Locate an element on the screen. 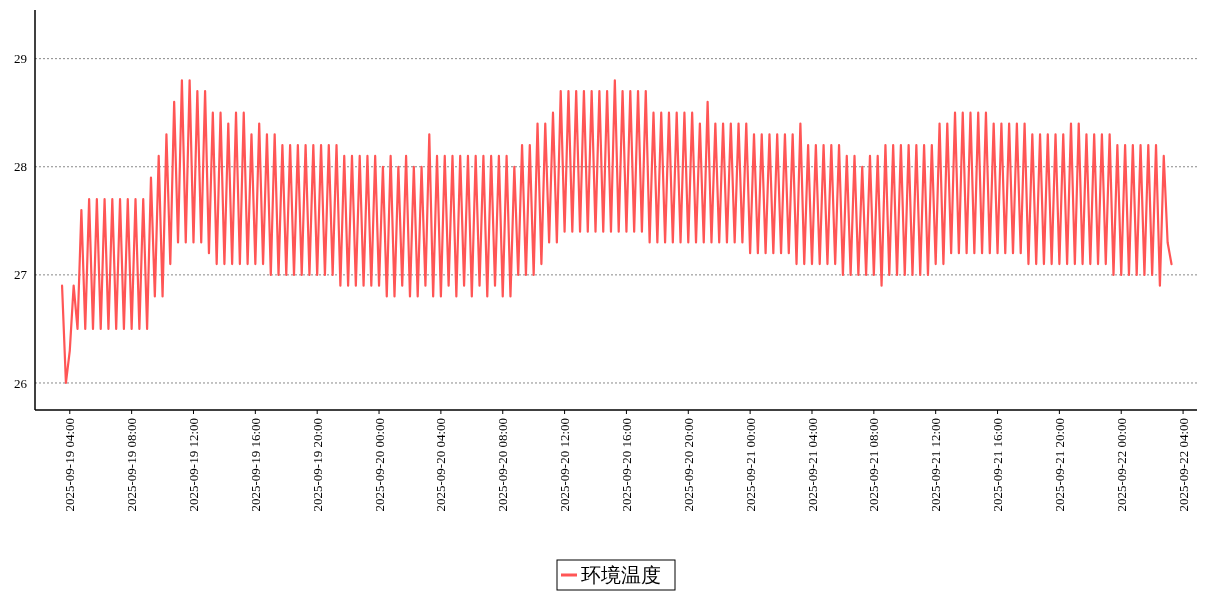 The image size is (1207, 600). x-tick-label: 2025-09-20 00:00 is located at coordinates (379, 465).